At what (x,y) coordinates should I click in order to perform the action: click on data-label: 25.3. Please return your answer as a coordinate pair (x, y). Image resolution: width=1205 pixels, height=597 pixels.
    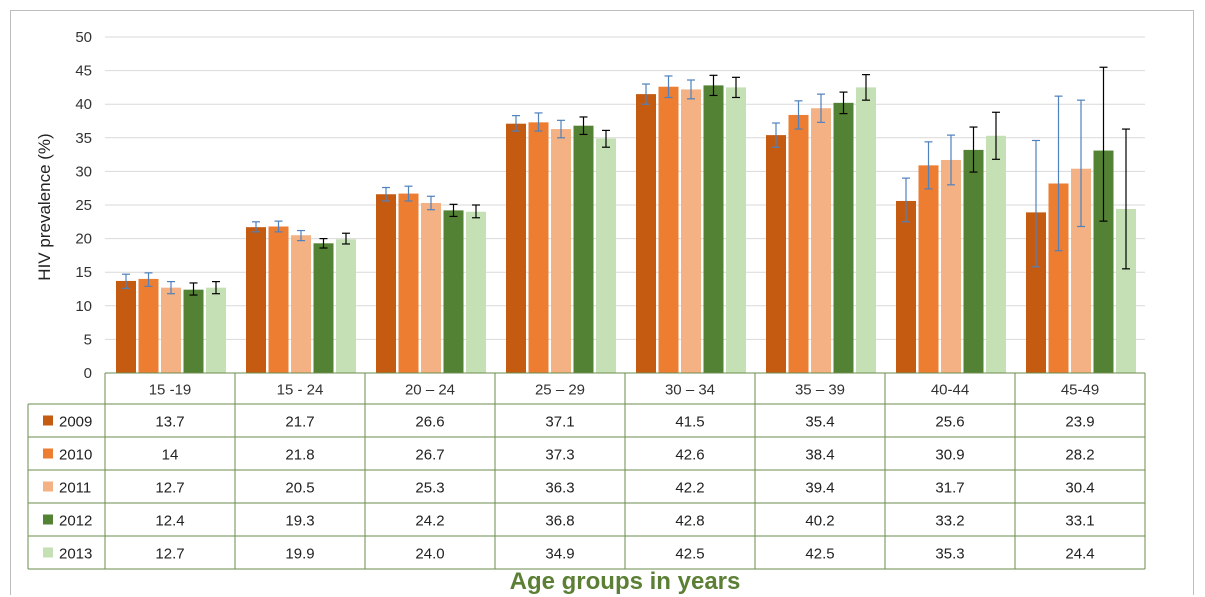
    Looking at the image, I should click on (429, 488).